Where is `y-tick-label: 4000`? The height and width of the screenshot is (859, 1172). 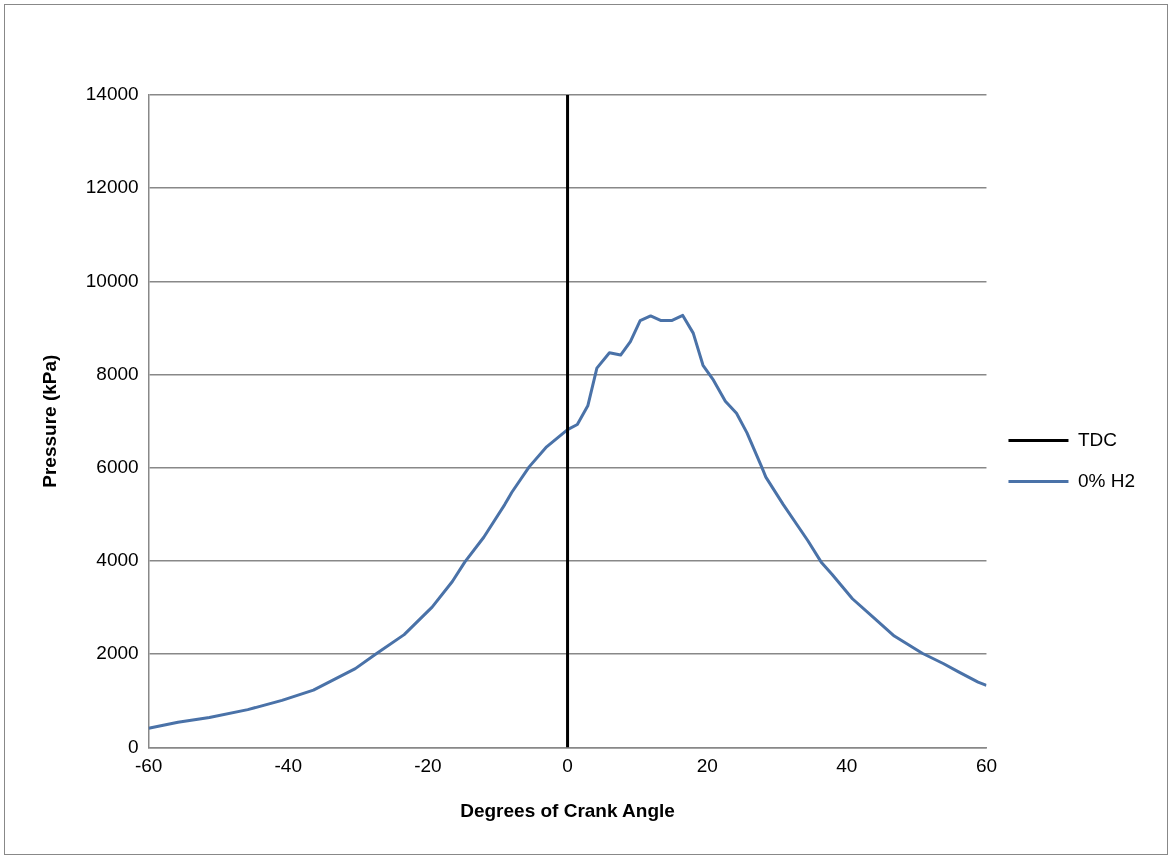
y-tick-label: 4000 is located at coordinates (117, 560).